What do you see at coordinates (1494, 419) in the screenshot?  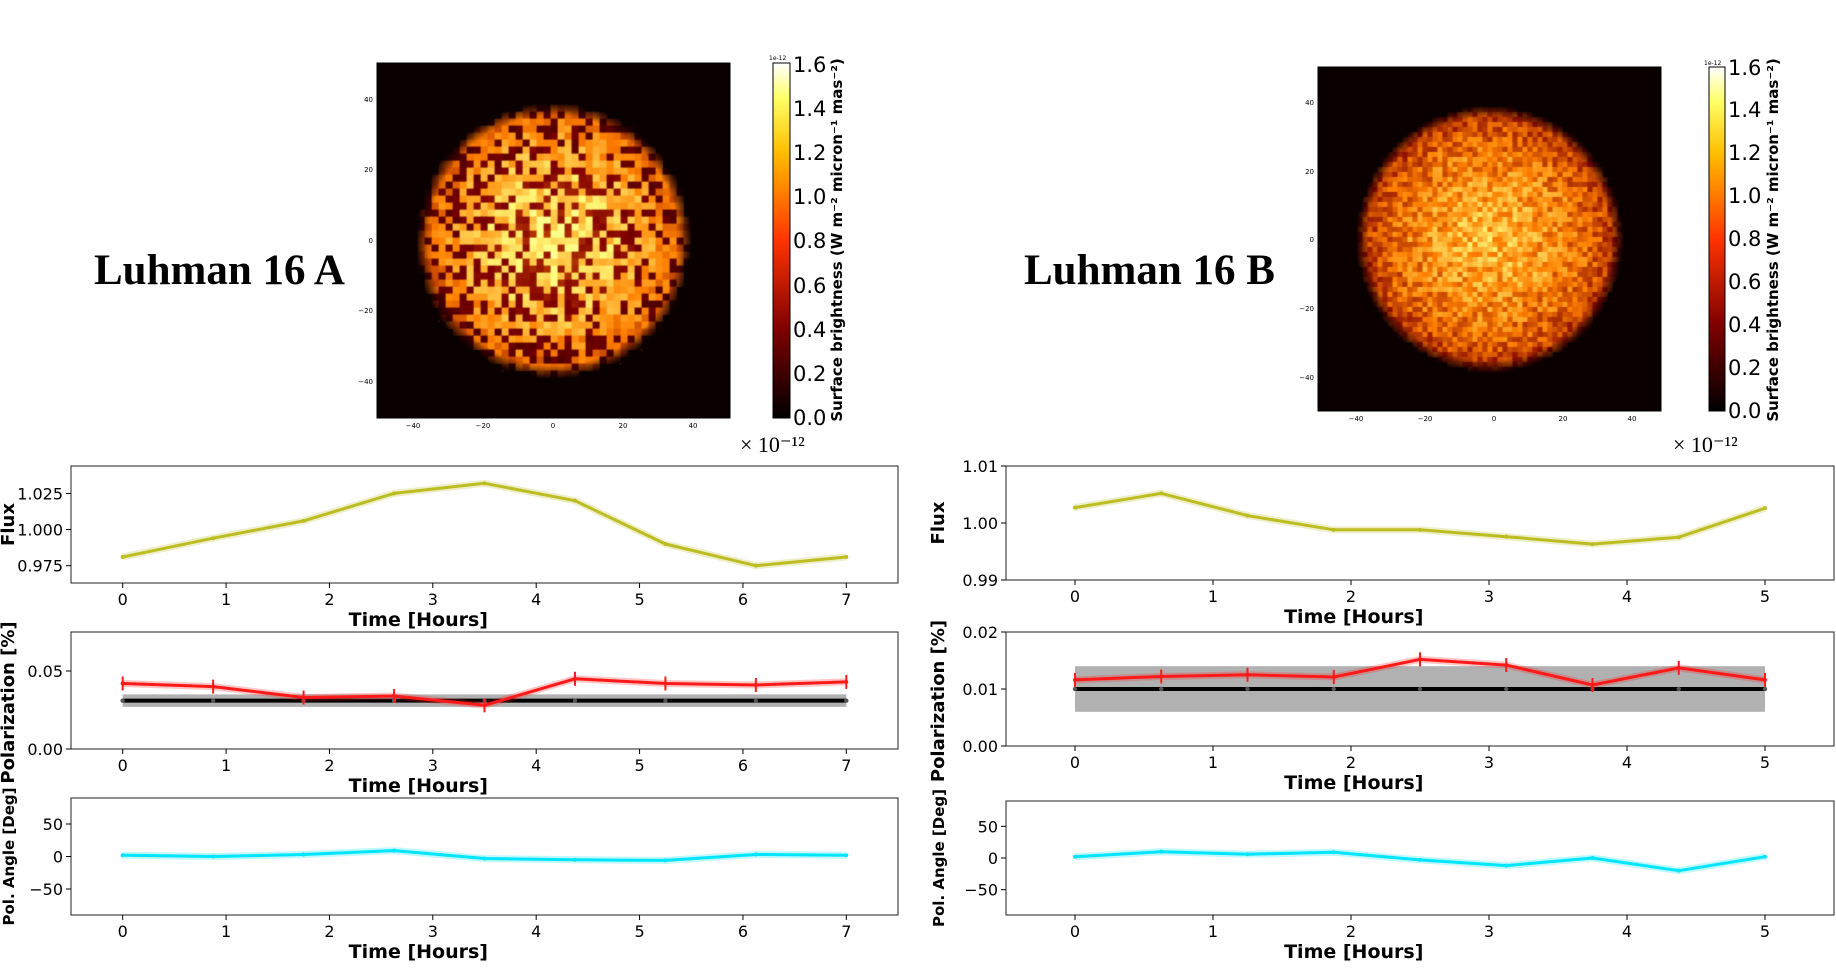 I see `map-b-xtick: 0` at bounding box center [1494, 419].